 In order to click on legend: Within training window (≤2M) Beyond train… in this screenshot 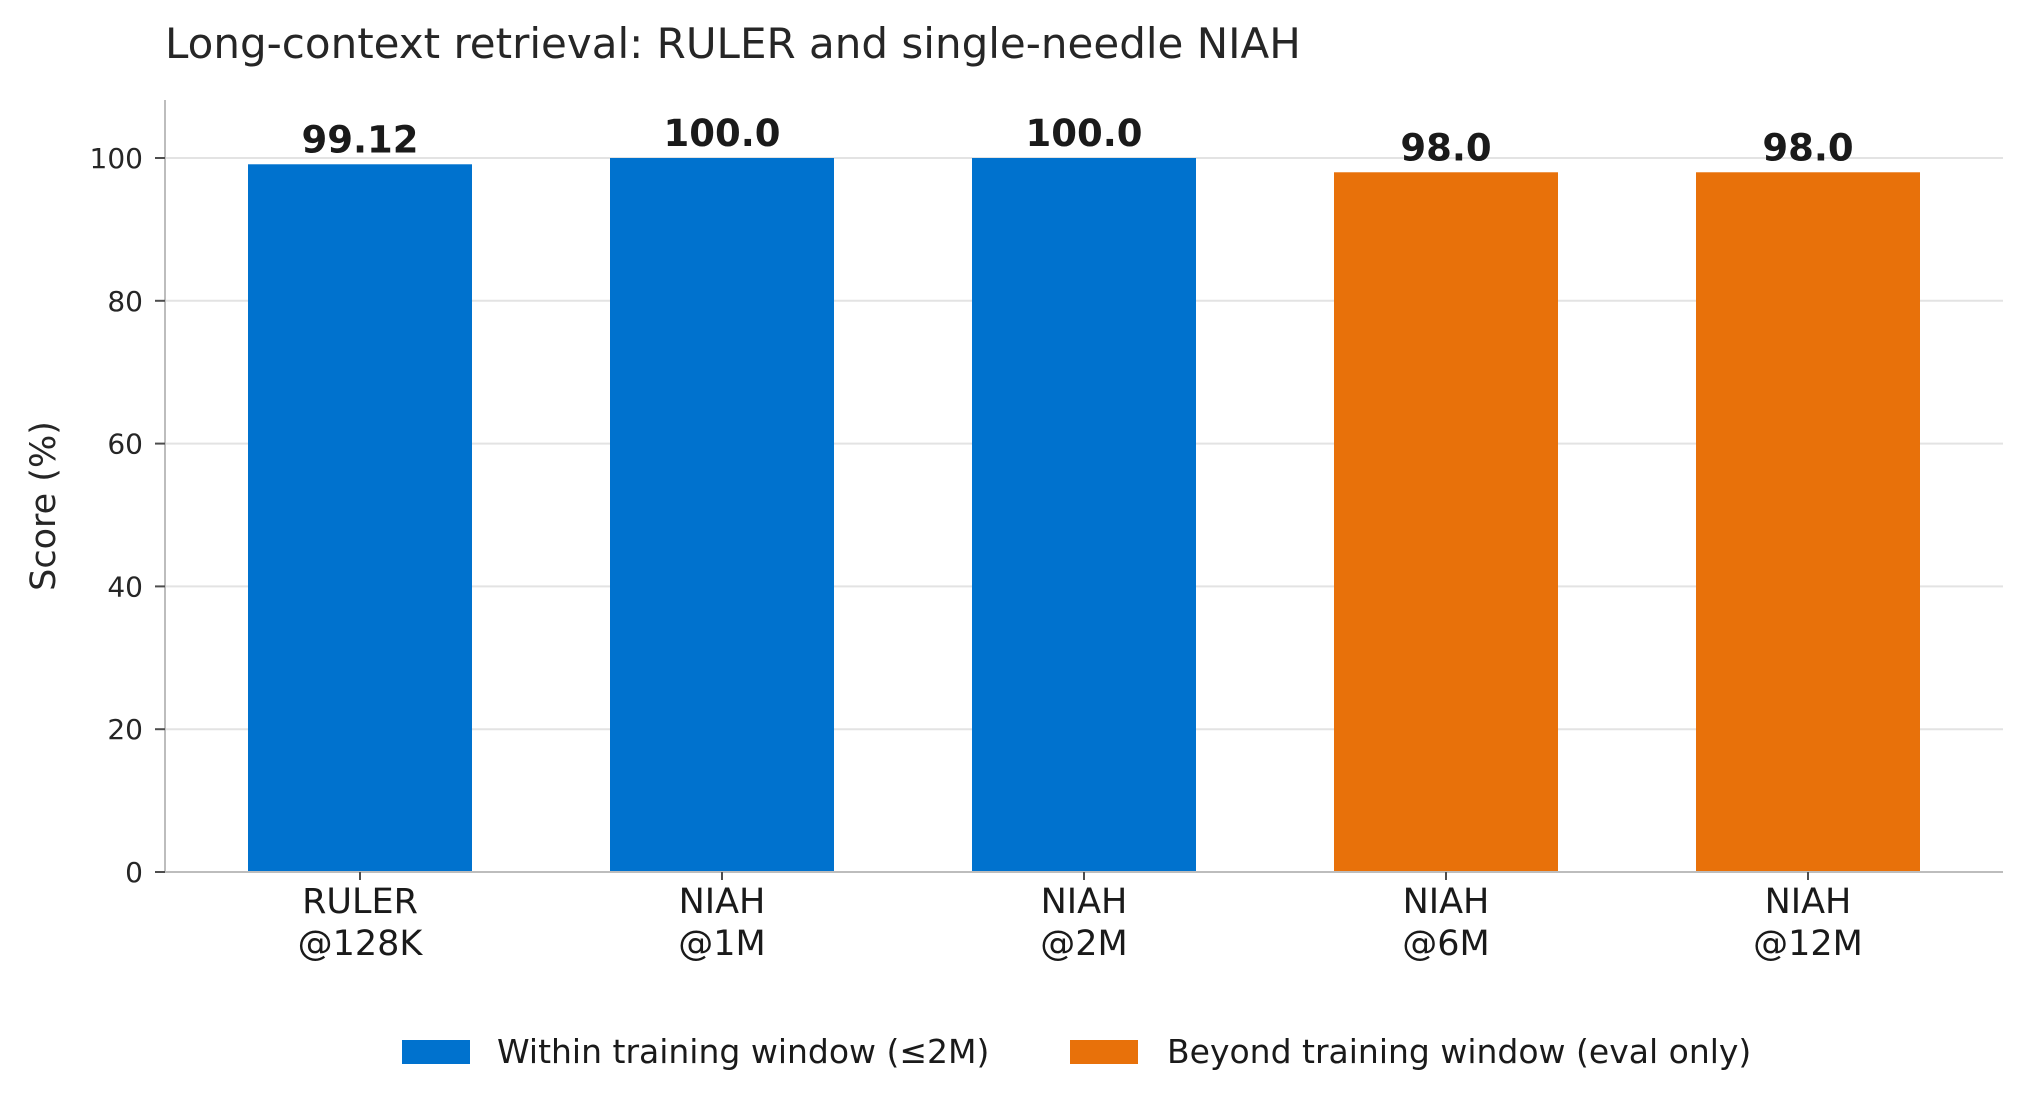, I will do `click(1076, 1051)`.